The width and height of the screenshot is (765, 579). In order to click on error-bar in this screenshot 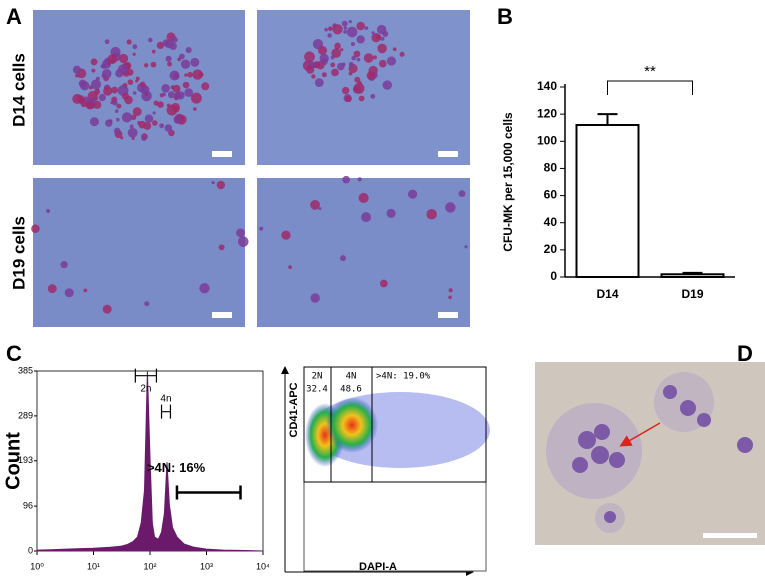, I will do `click(607, 119)`.